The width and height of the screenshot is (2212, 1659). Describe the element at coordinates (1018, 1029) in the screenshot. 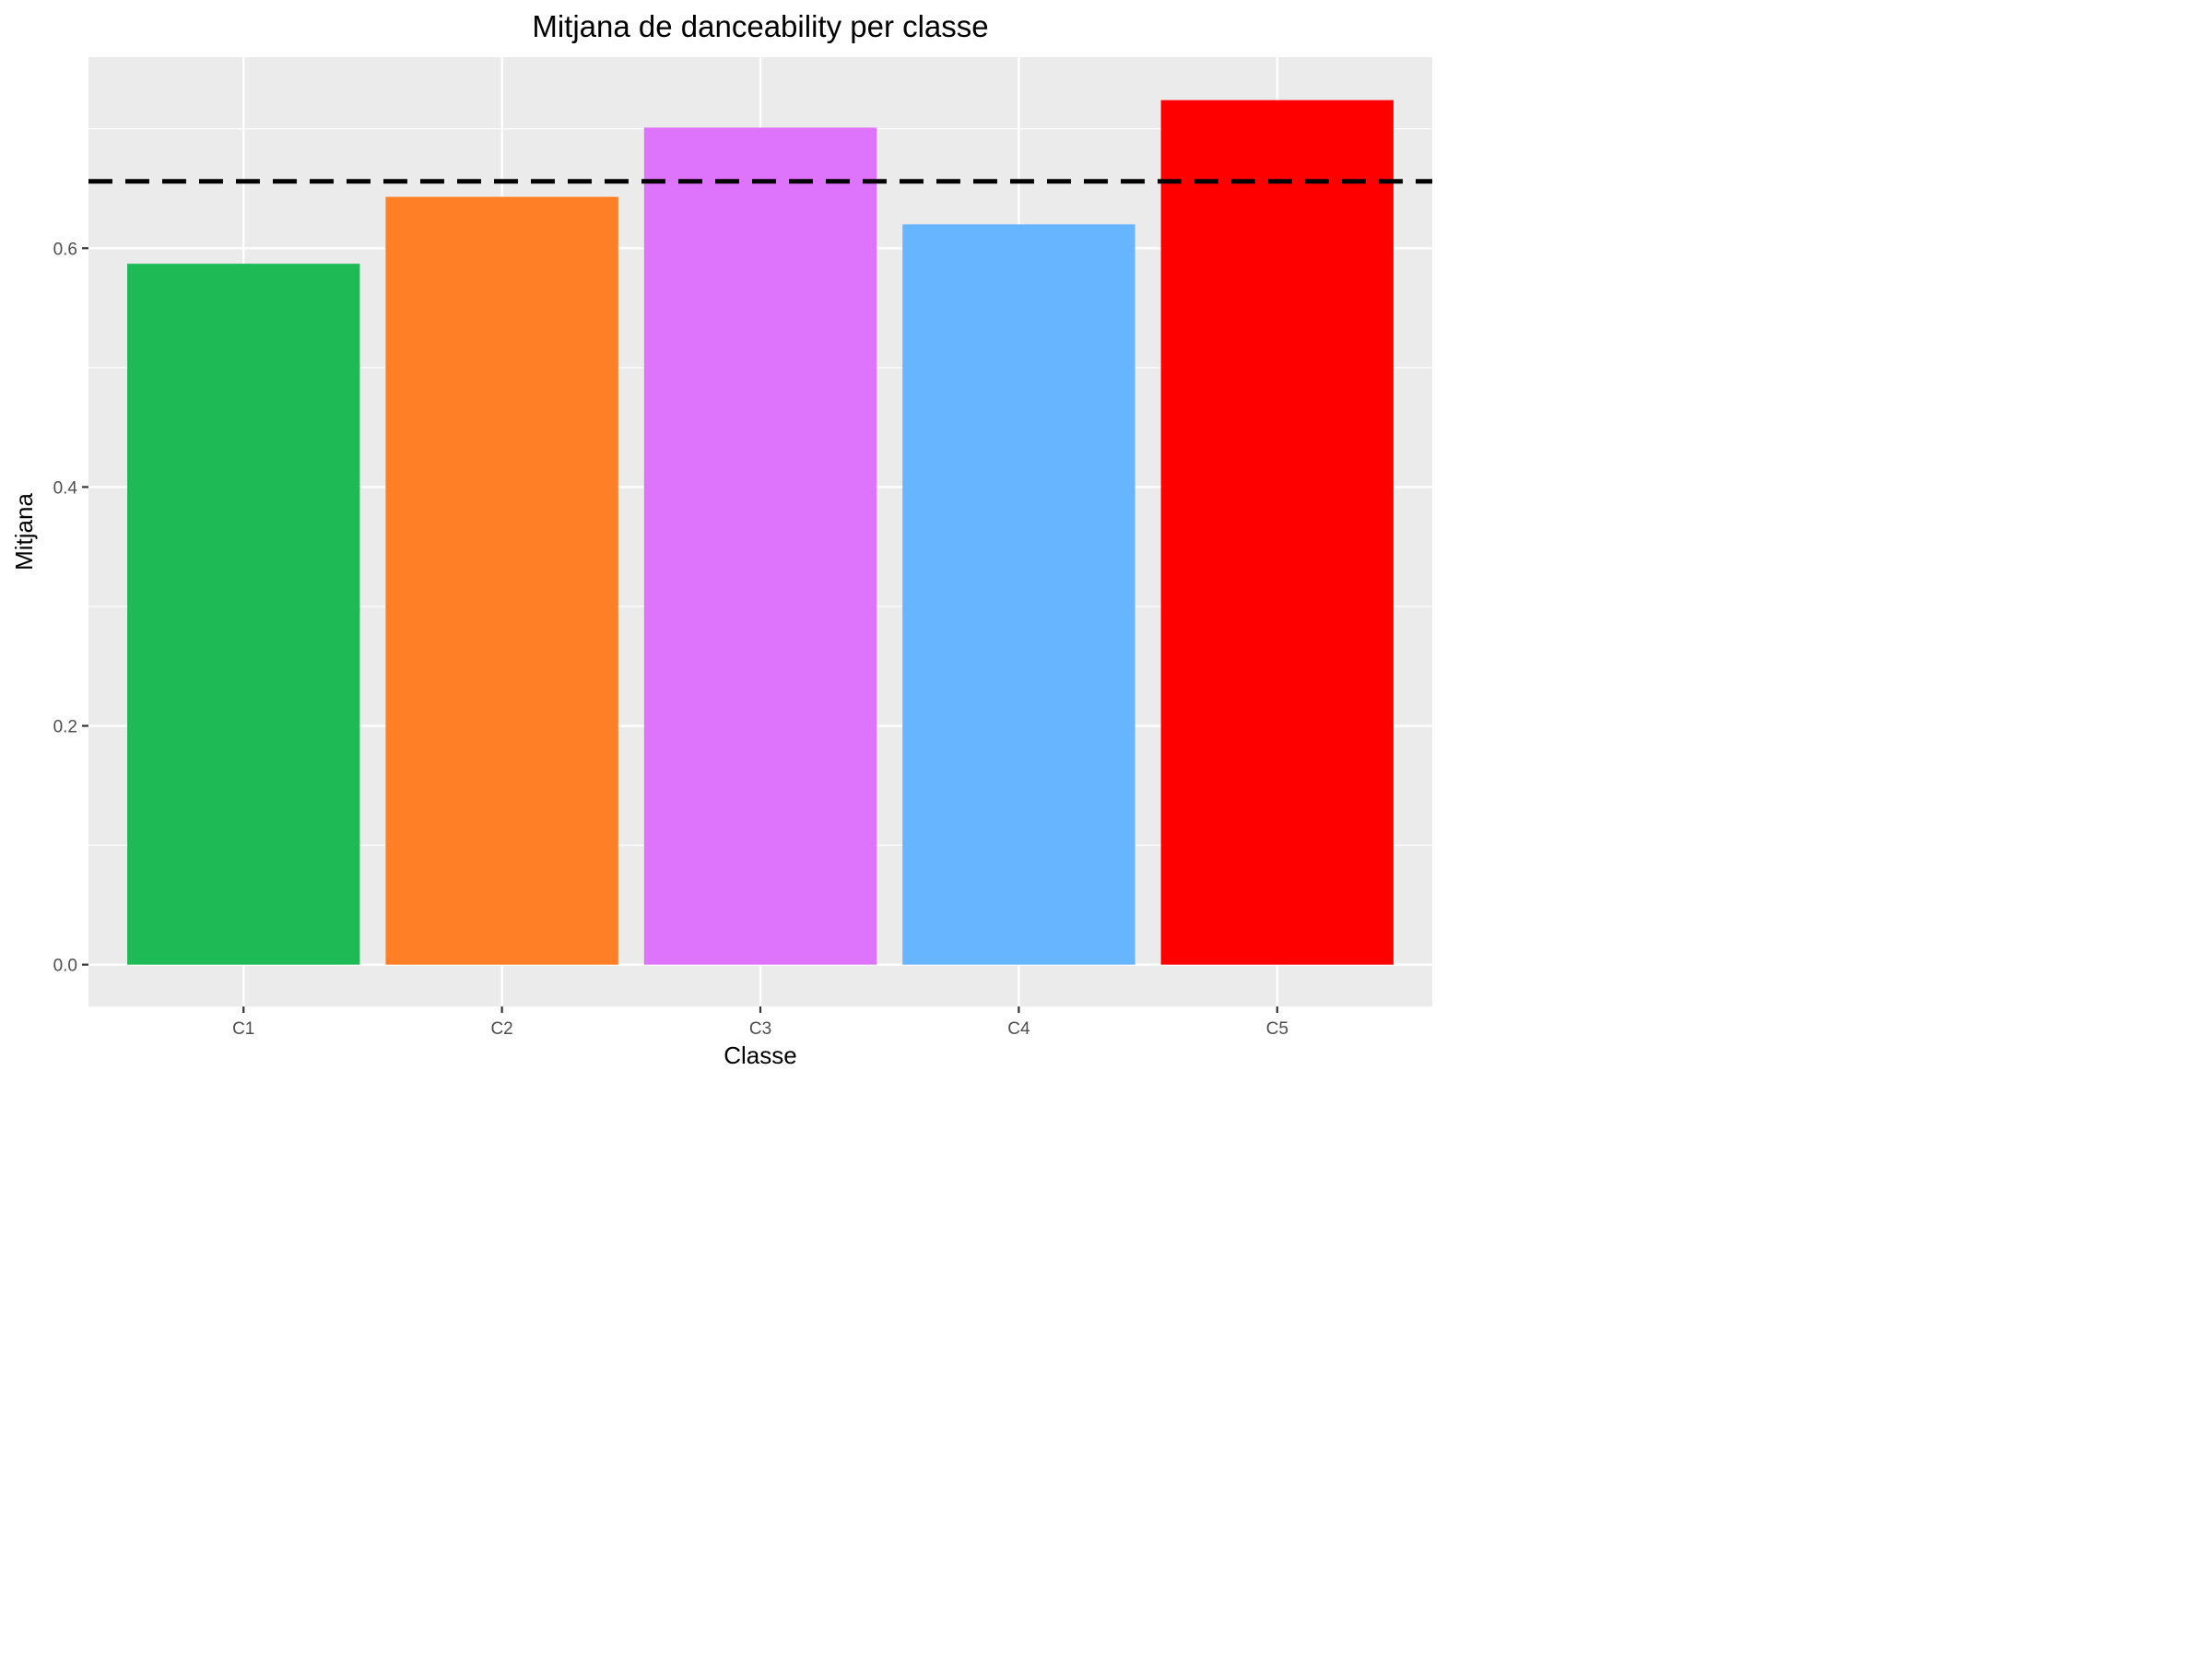

I see `x-tick-label: C4` at that location.